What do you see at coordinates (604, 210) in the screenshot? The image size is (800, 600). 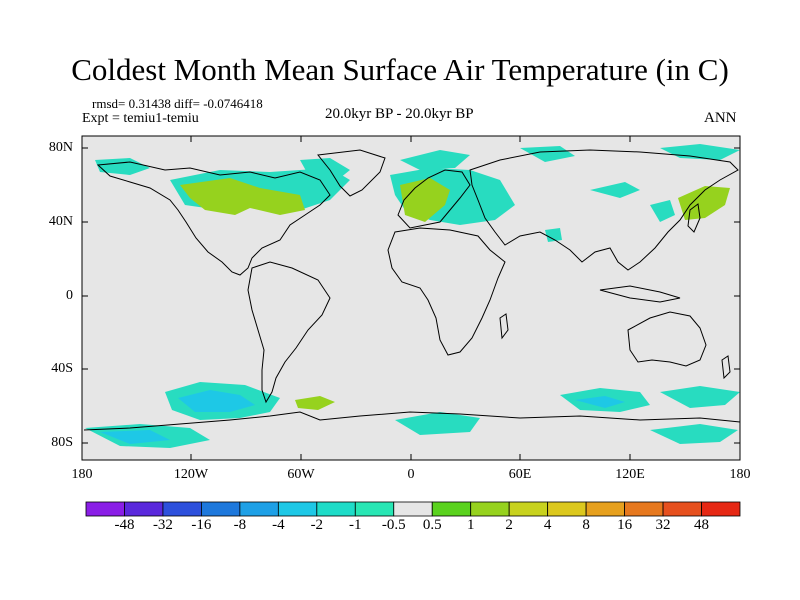 I see `coast-asia` at bounding box center [604, 210].